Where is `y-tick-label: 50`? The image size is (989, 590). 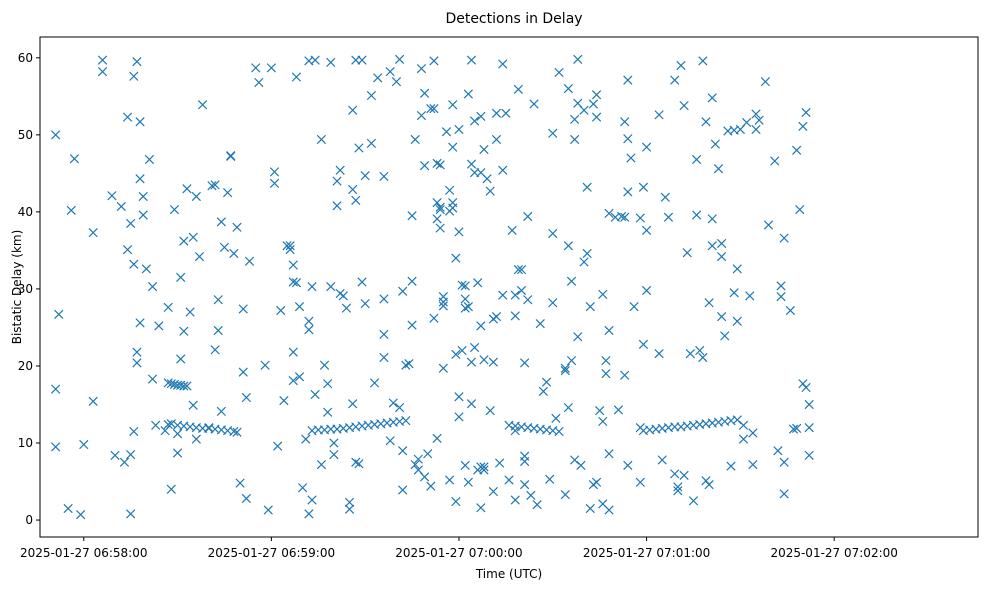
y-tick-label: 50 is located at coordinates (25, 135).